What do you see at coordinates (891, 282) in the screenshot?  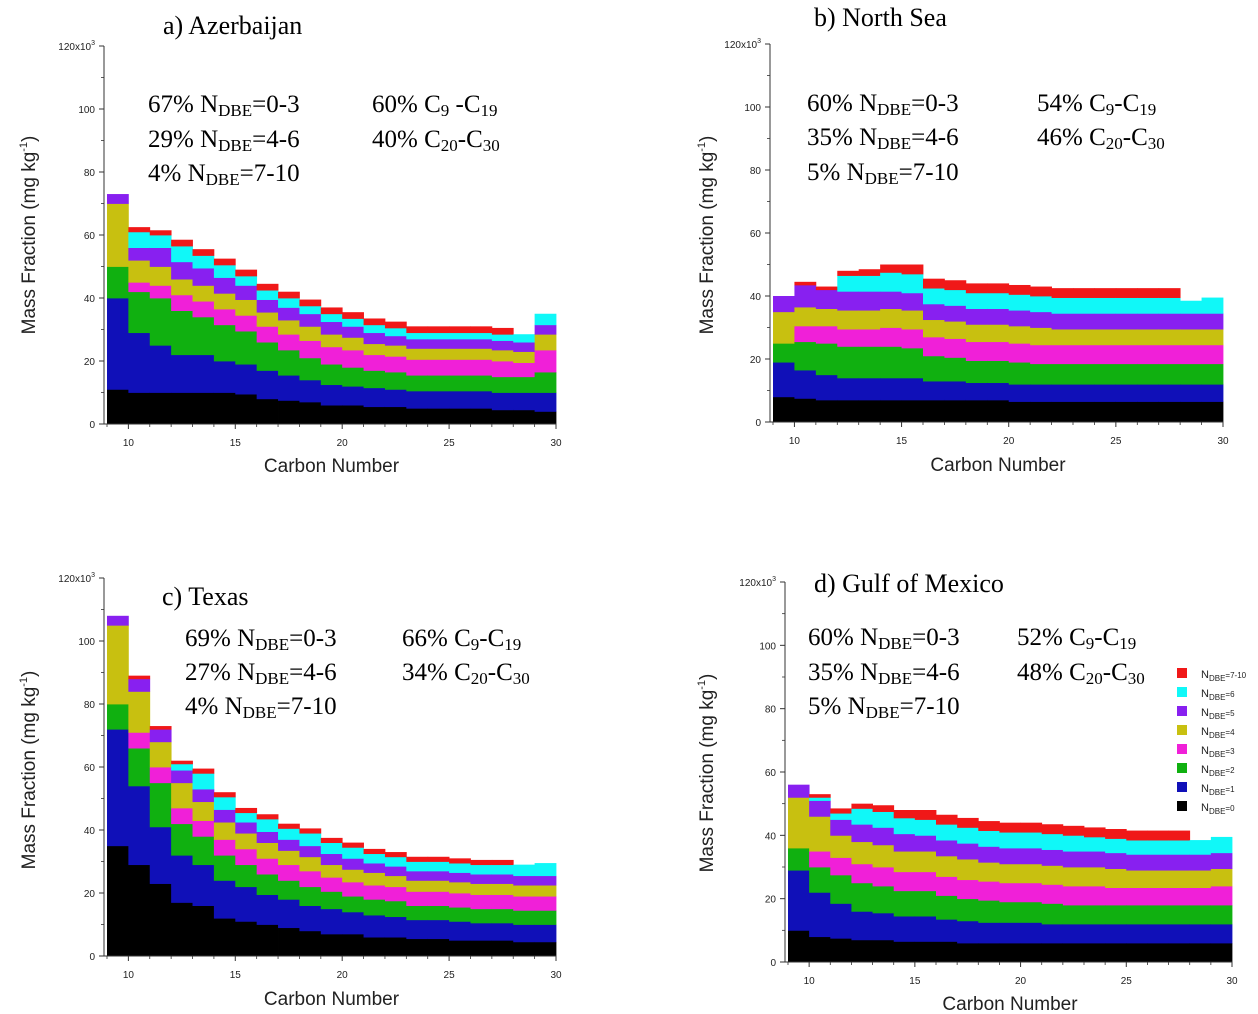 I see `bar-segment-ndbe-6-c14` at bounding box center [891, 282].